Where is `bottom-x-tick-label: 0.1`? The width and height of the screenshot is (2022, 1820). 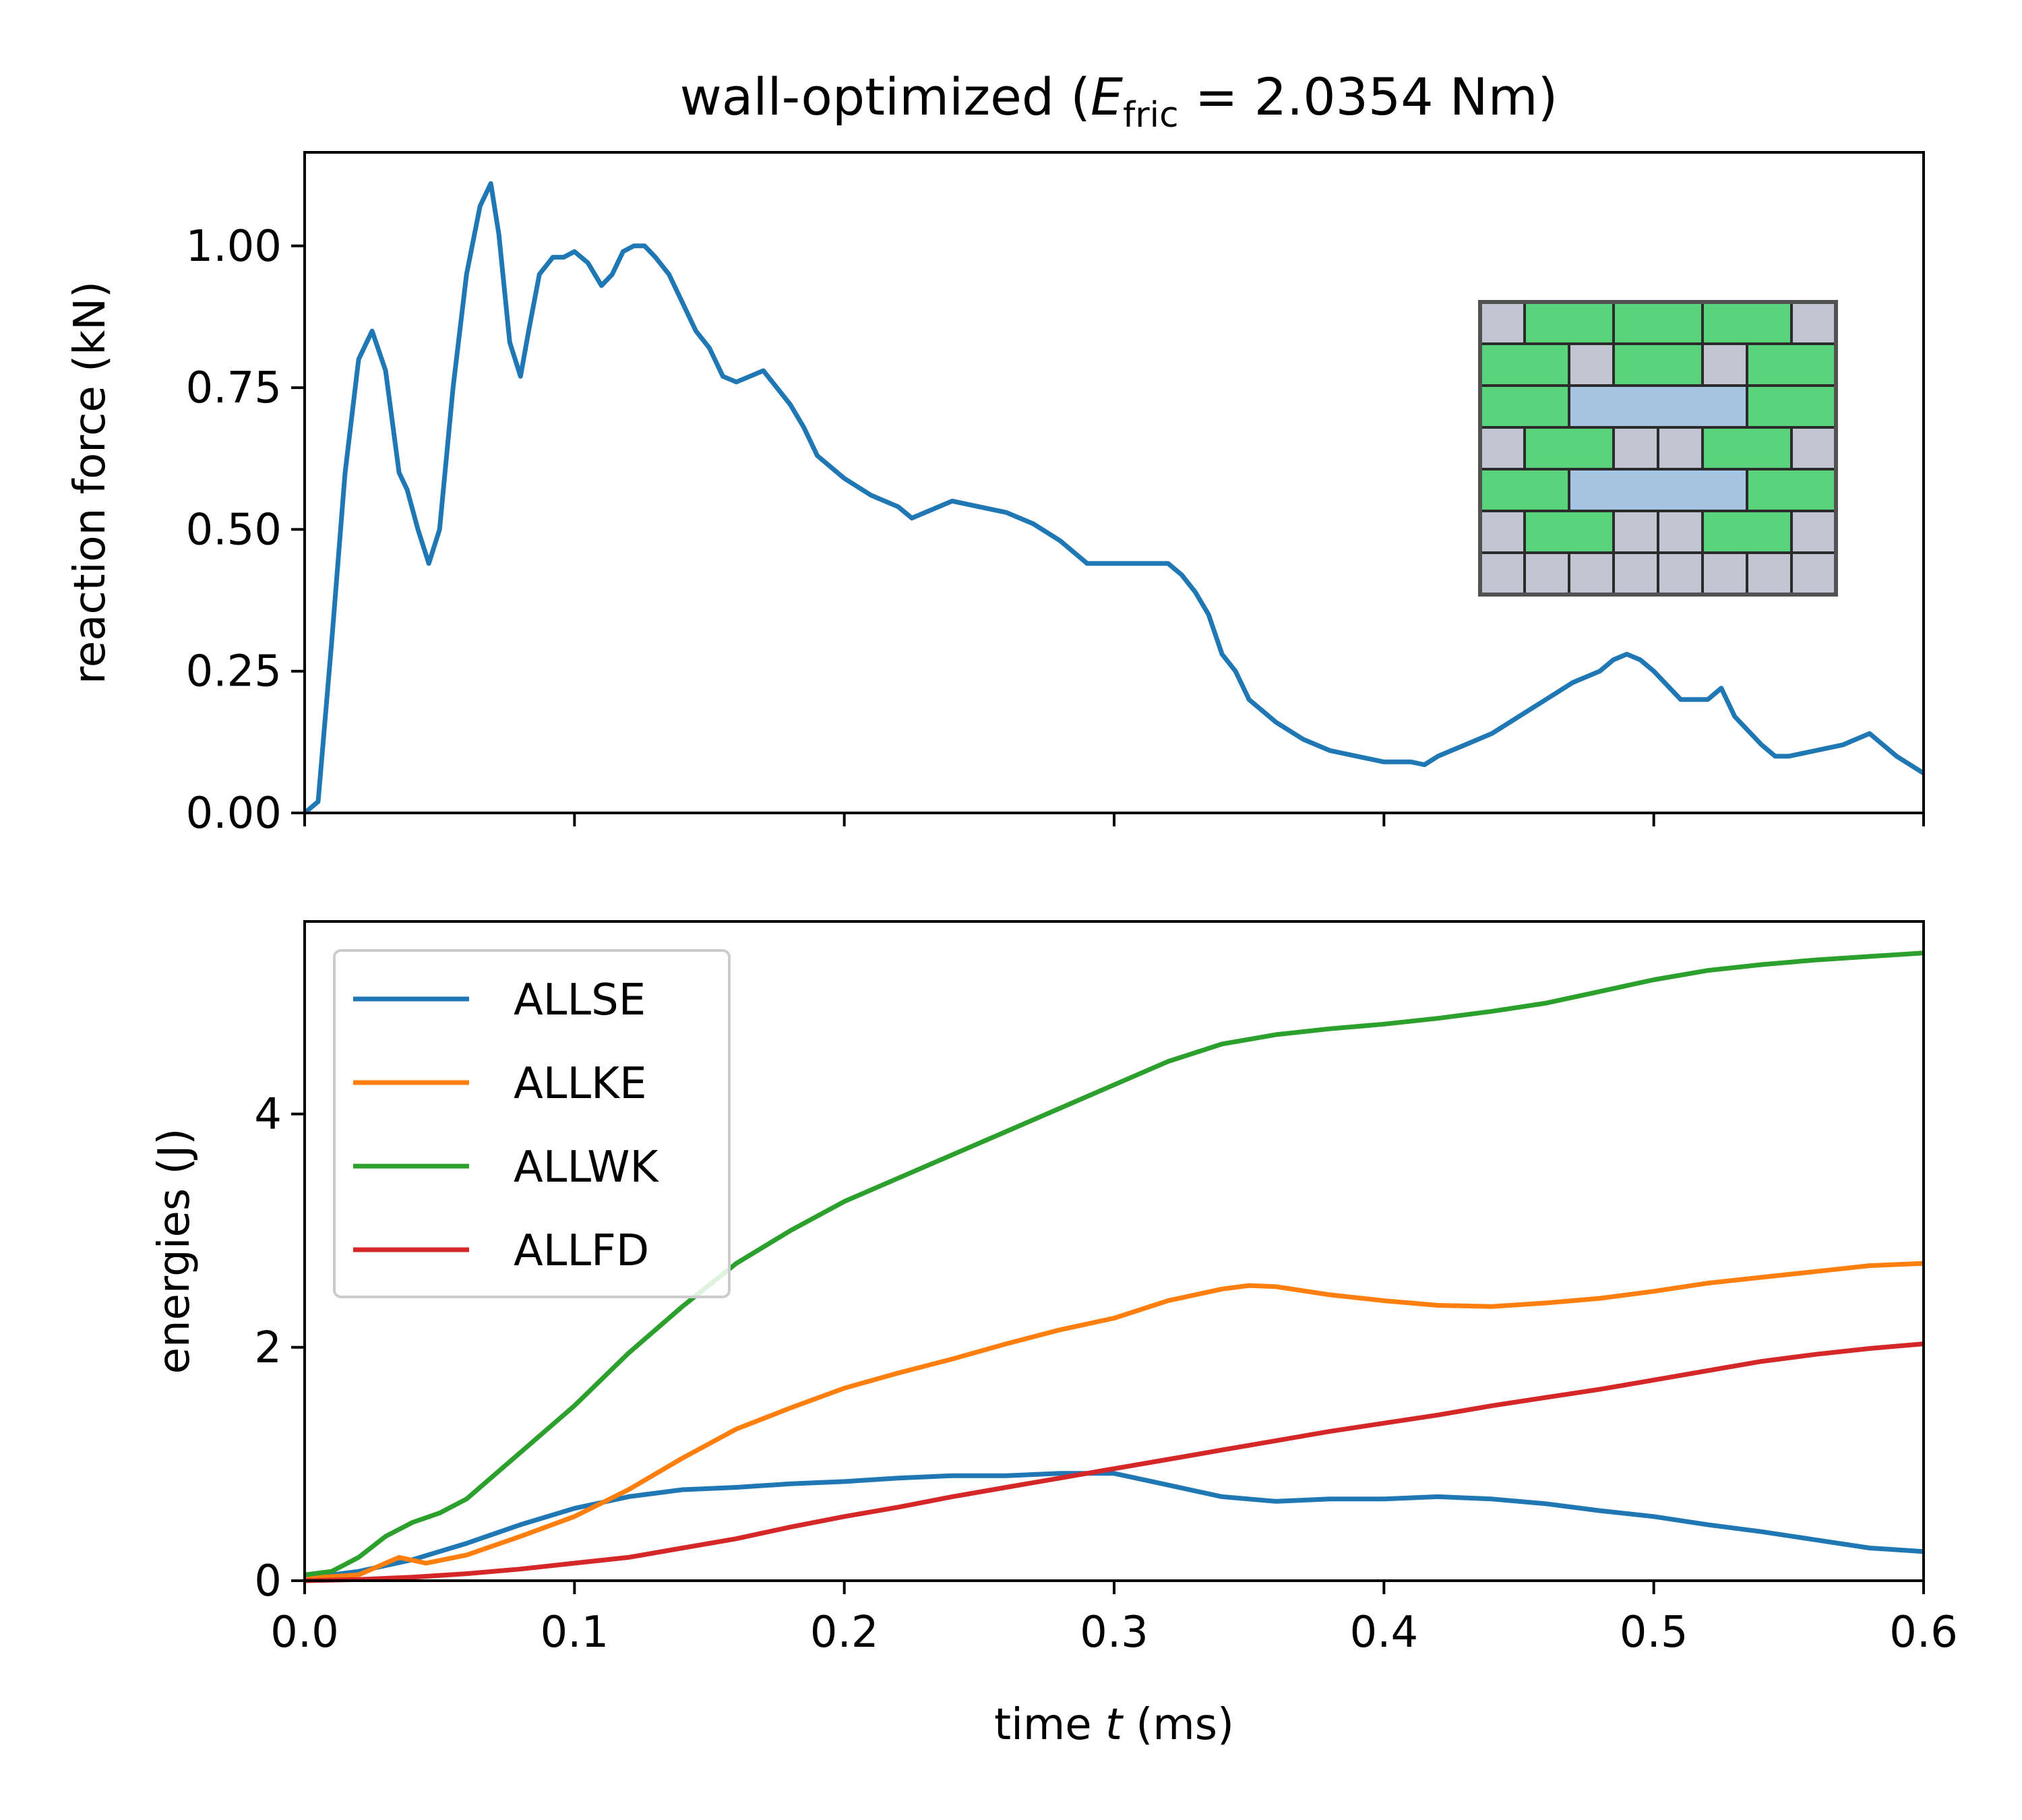 bottom-x-tick-label: 0.1 is located at coordinates (574, 1633).